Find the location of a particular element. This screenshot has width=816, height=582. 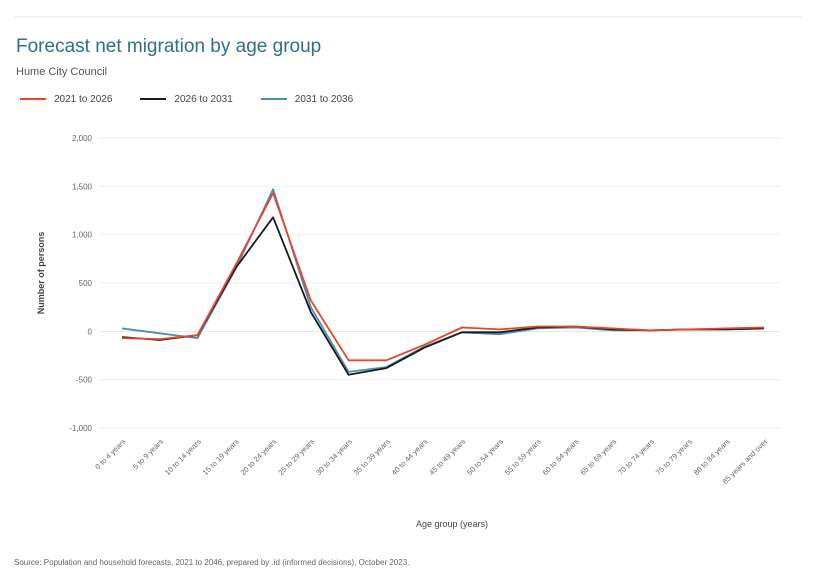

x-tick-label: 50 to 54 years is located at coordinates (485, 457).